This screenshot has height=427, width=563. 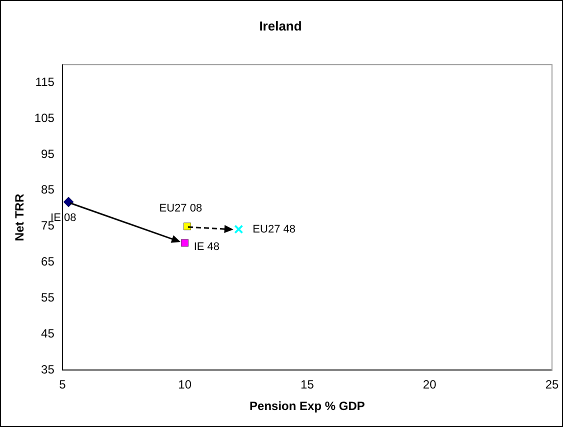 I want to click on y-tick-label: 35, so click(x=48, y=369).